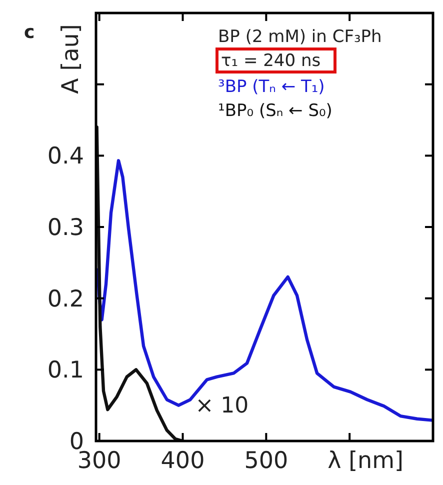 The height and width of the screenshot is (485, 443). I want to click on text: c, so click(29, 32).